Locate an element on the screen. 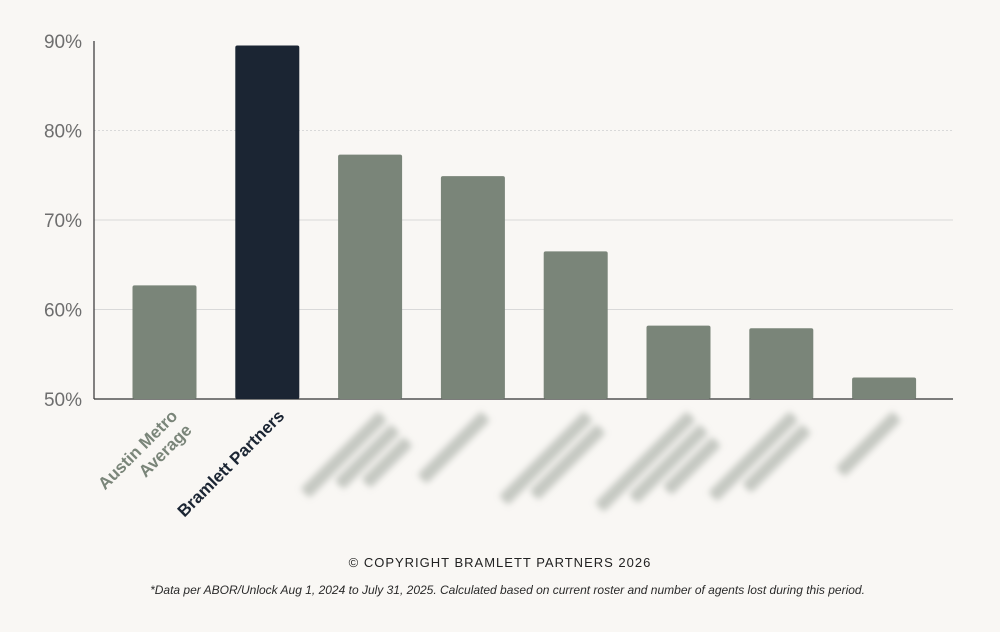 This screenshot has width=1000, height=632. y-tick-label: 90% is located at coordinates (63, 42).